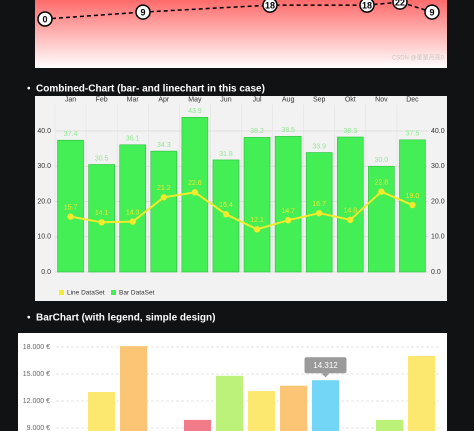 The image size is (474, 431). Describe the element at coordinates (413, 196) in the screenshot. I see `line-value-label: 19.0` at that location.